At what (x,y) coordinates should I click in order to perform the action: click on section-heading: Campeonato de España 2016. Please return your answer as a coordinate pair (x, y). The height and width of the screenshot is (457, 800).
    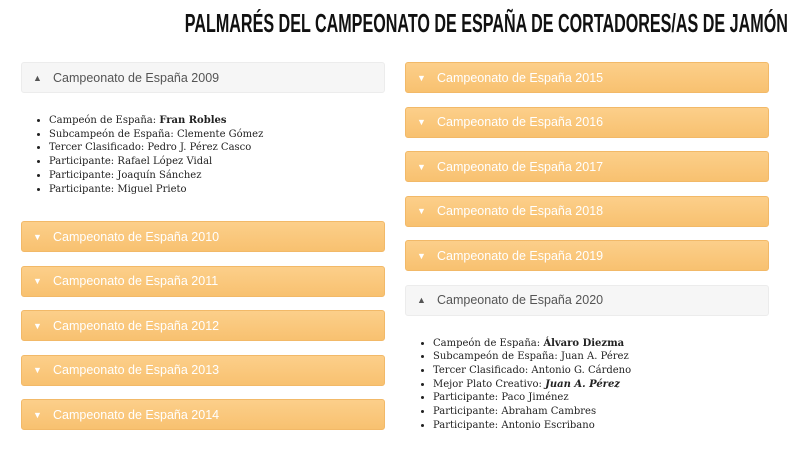
    Looking at the image, I should click on (520, 122).